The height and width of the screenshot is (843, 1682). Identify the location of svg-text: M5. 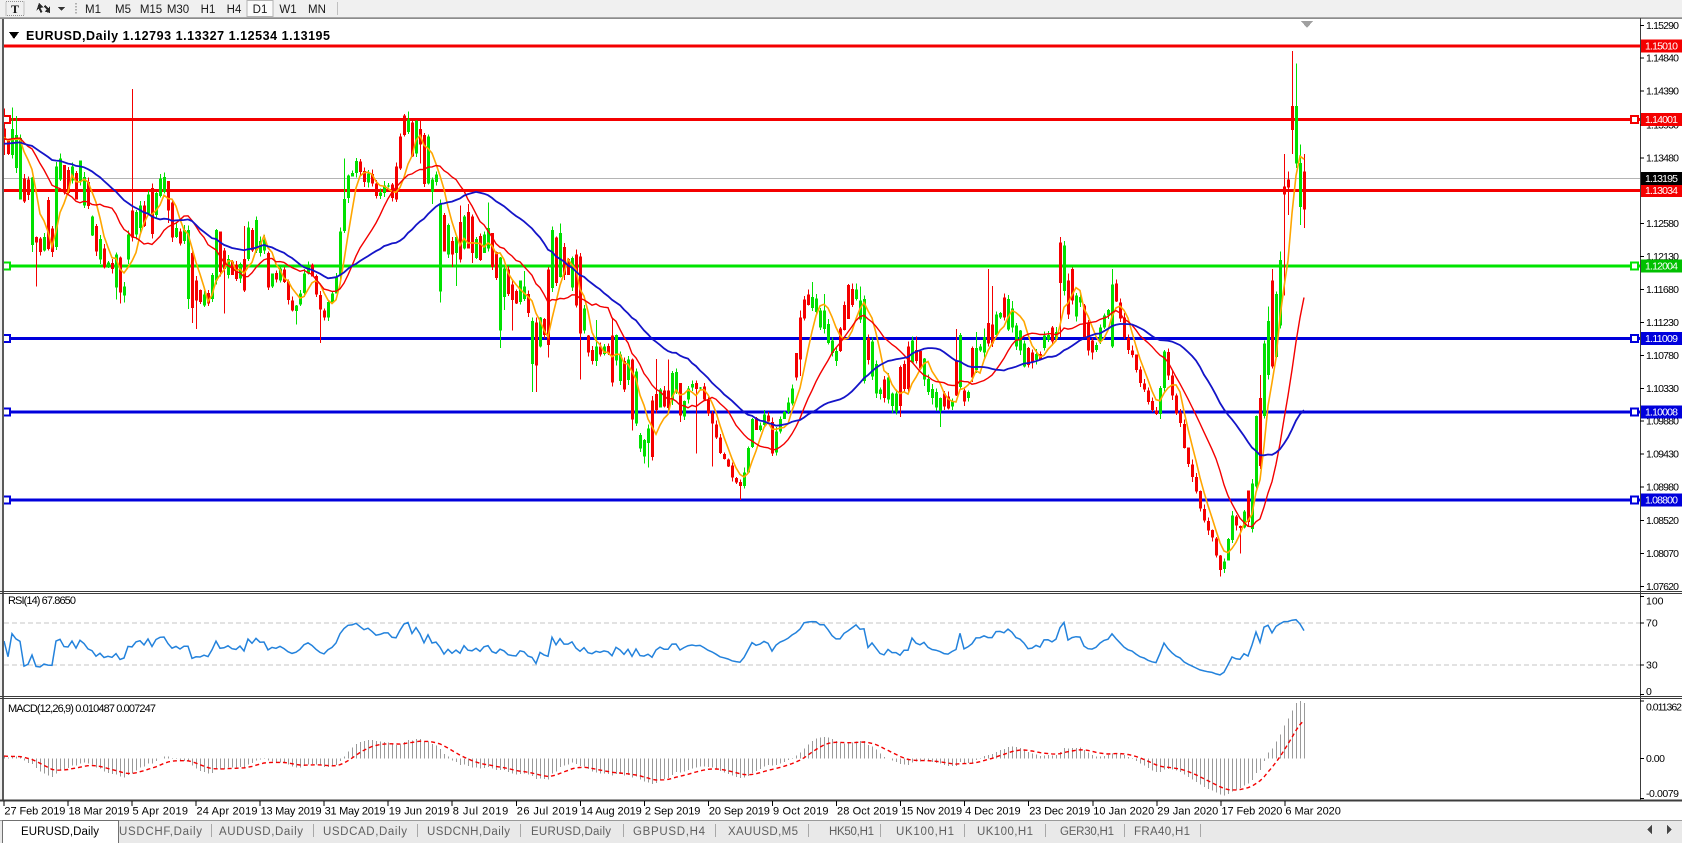
(123, 10).